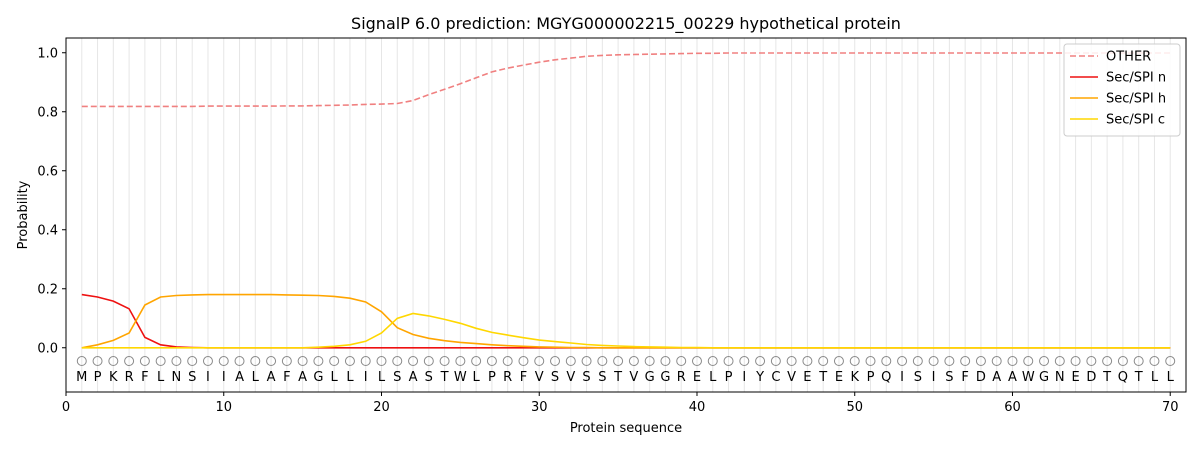  Describe the element at coordinates (1136, 78) in the screenshot. I see `legend-label: Sec/SPI n` at that location.